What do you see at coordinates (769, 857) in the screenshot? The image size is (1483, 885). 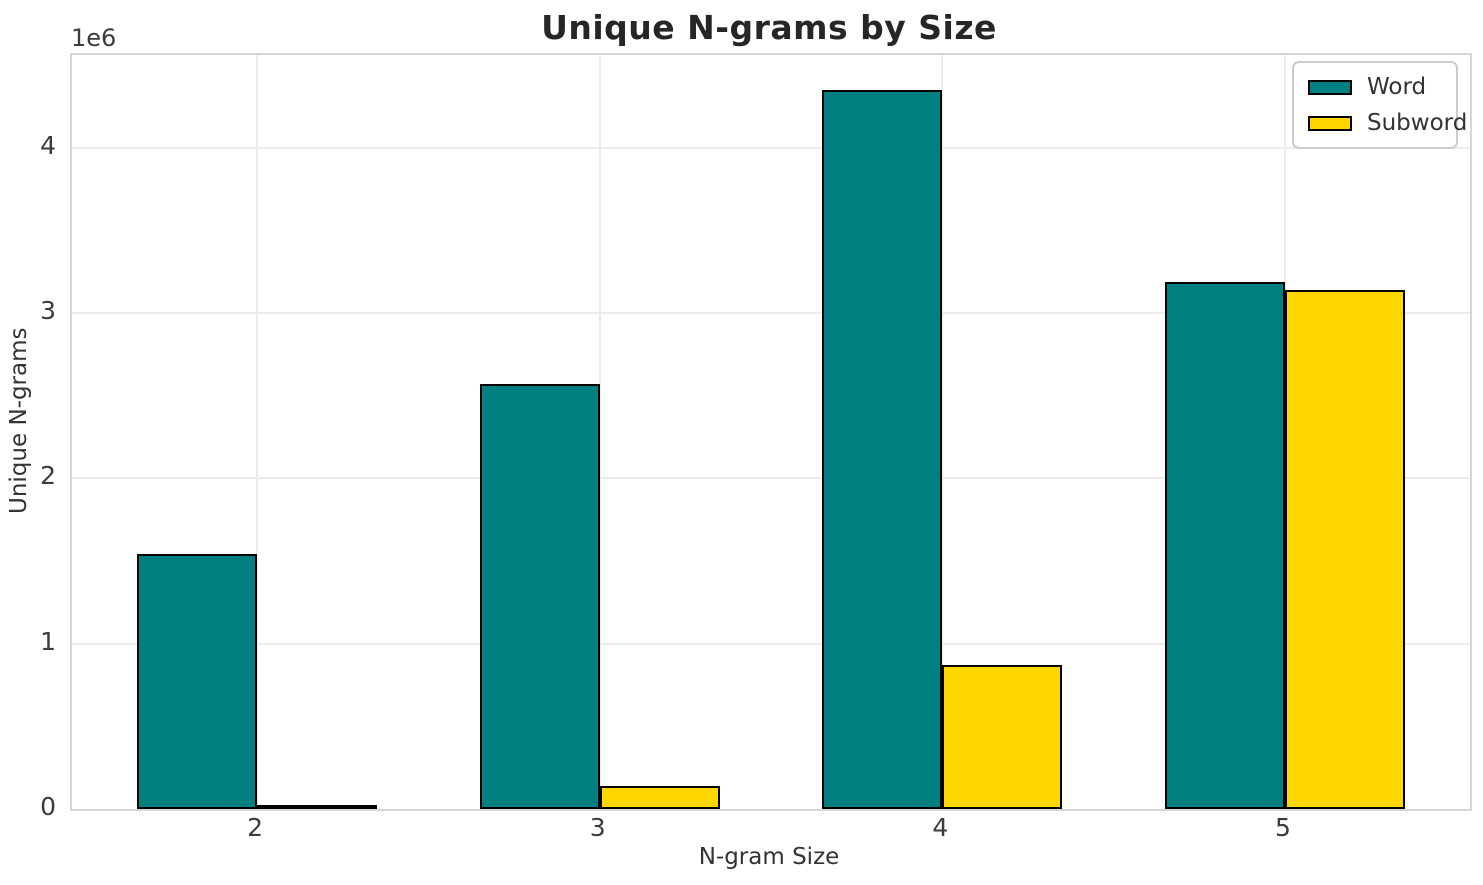 I see `x-axis-title: N-gram Size` at bounding box center [769, 857].